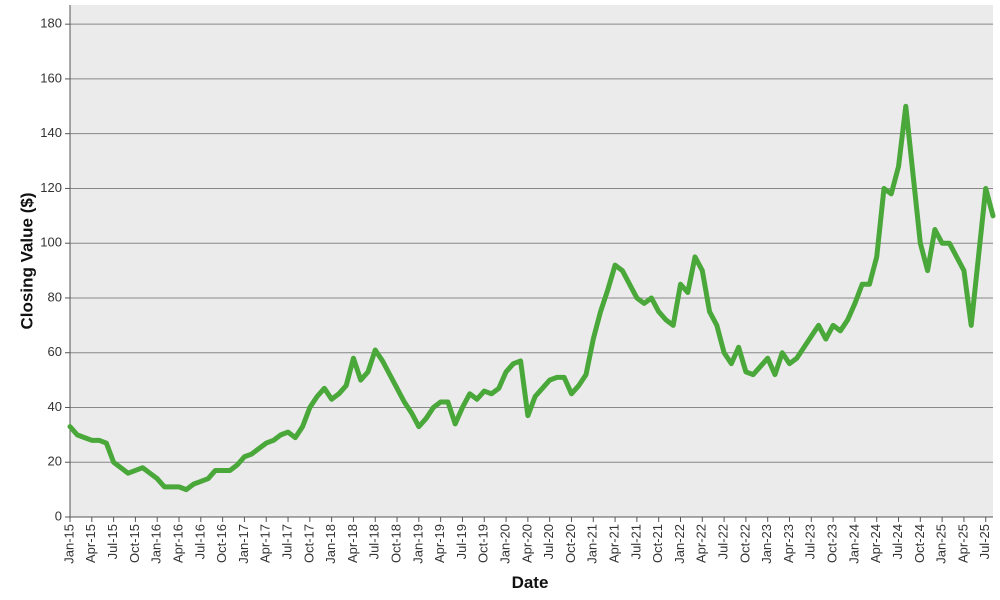 This screenshot has width=1000, height=600. I want to click on x-tick-label: Jul-15, so click(112, 541).